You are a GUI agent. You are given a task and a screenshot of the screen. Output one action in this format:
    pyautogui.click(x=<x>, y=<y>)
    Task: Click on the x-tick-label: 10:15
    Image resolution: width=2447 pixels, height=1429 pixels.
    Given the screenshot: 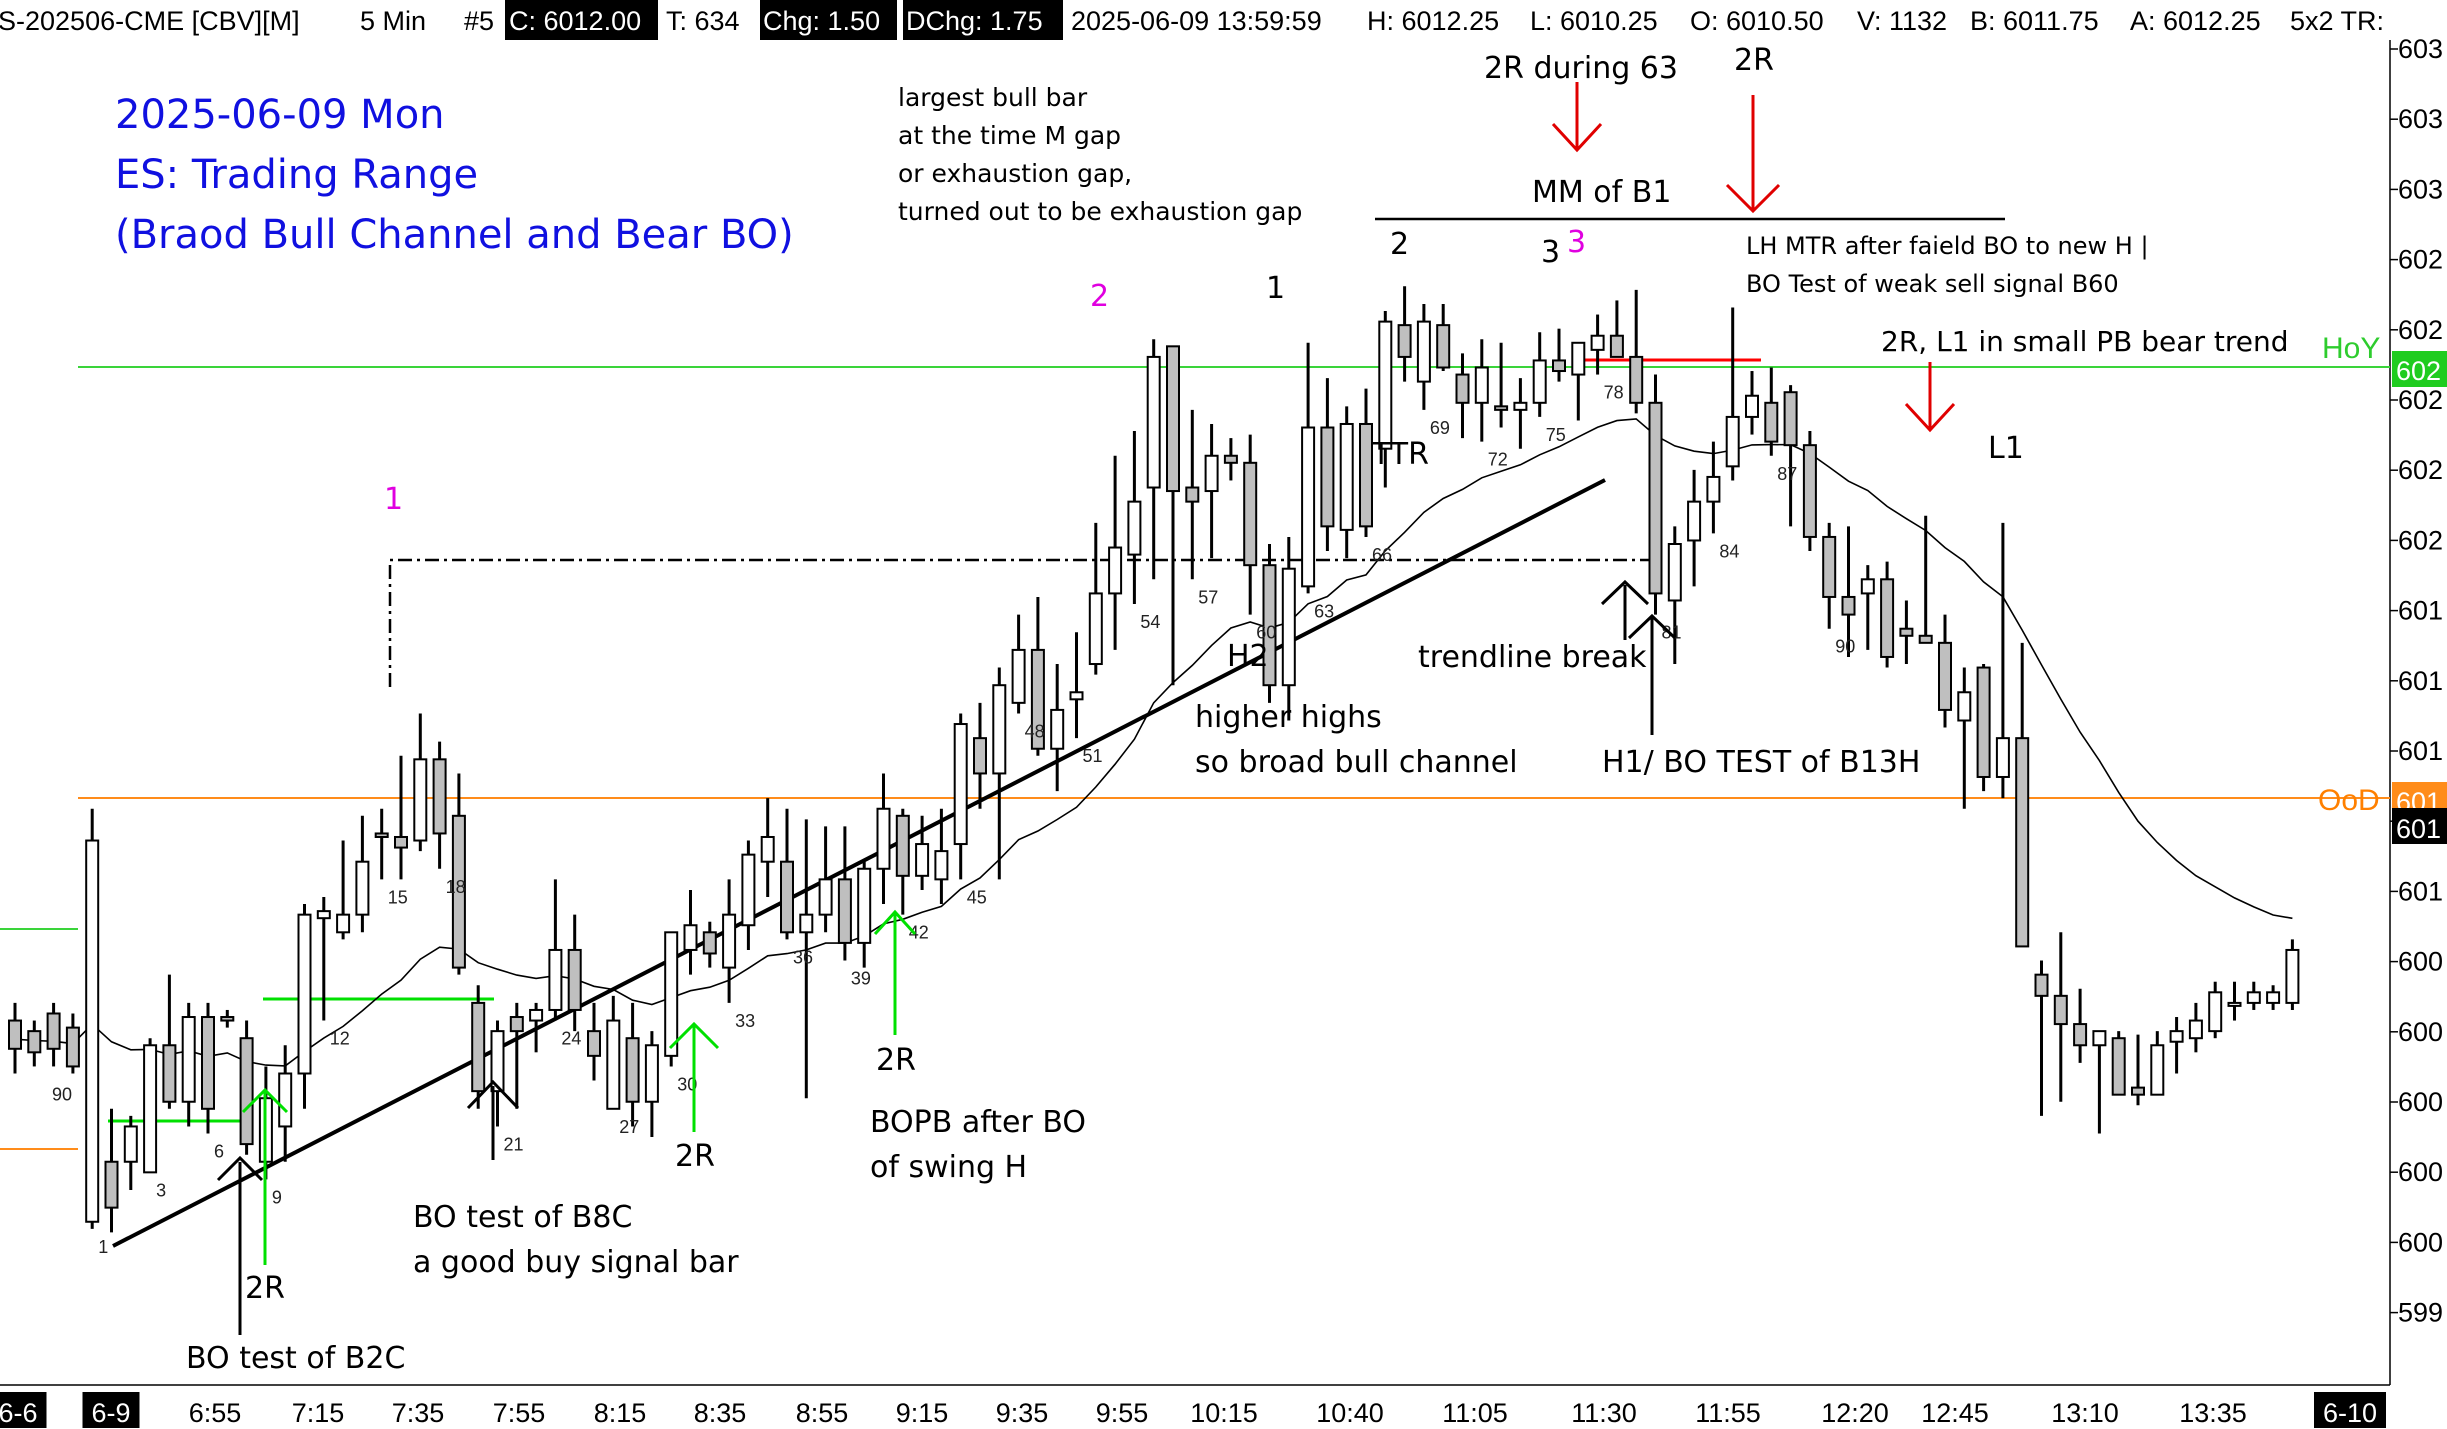 What is the action you would take?
    pyautogui.click(x=1224, y=1413)
    